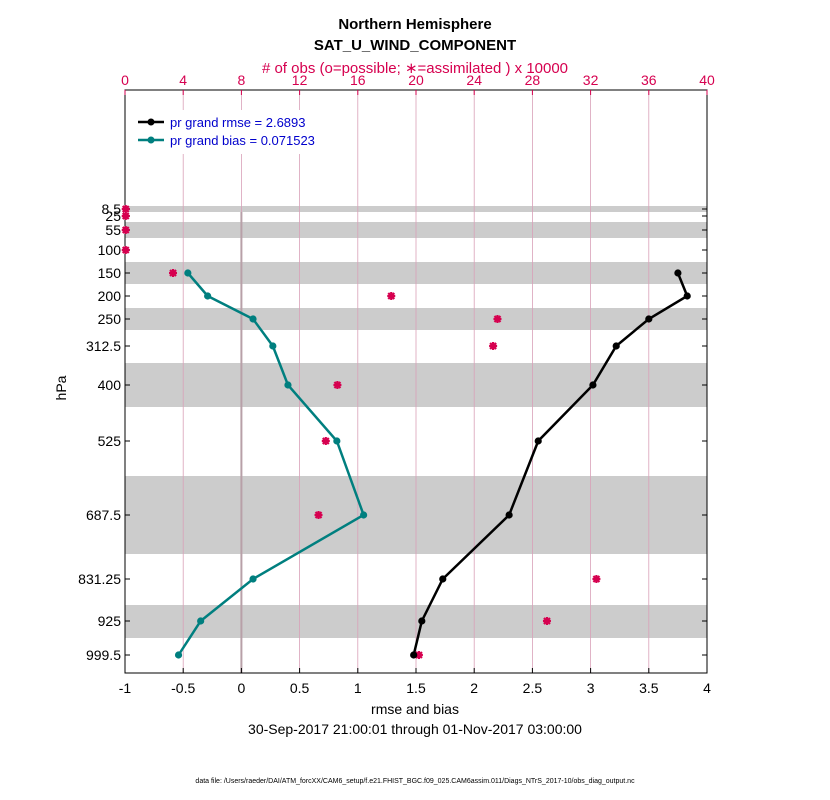 The image size is (830, 800). Describe the element at coordinates (125, 688) in the screenshot. I see `x-tick-label: -1` at that location.